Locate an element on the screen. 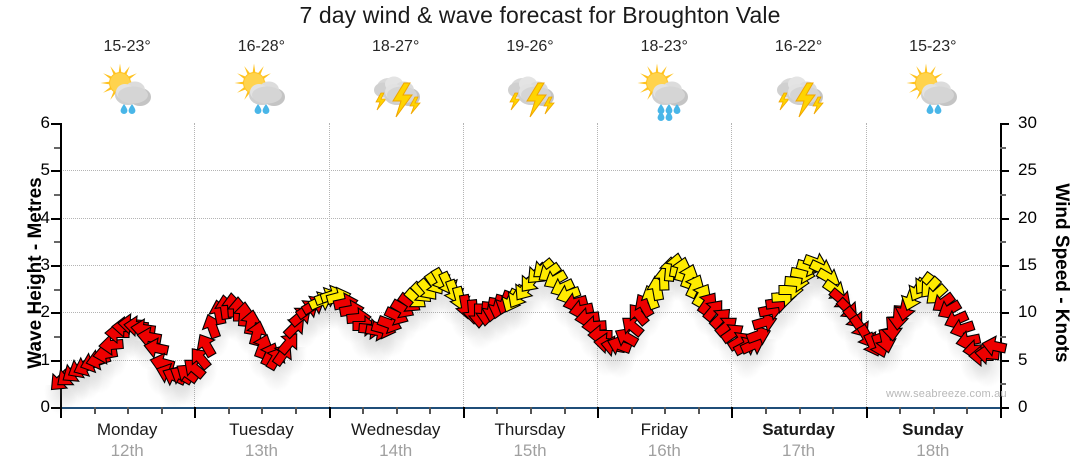 Image resolution: width=1080 pixels, height=475 pixels. left-axis-tick-label: 2 is located at coordinates (45, 312).